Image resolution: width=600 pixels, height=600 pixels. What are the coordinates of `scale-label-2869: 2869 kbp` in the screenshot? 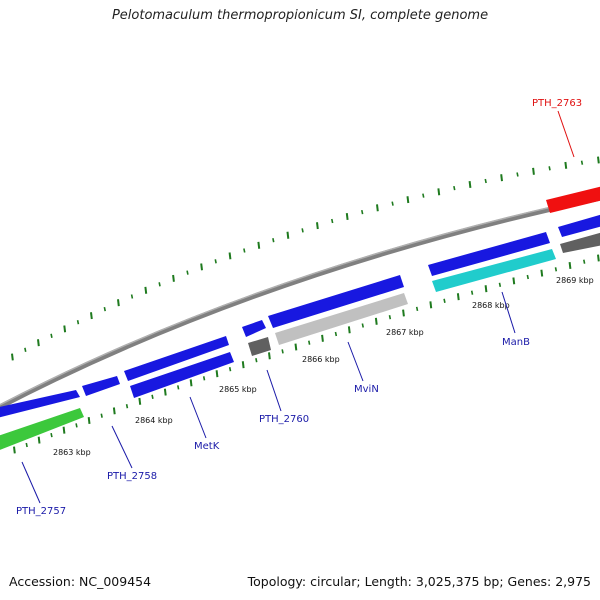 It's located at (575, 280).